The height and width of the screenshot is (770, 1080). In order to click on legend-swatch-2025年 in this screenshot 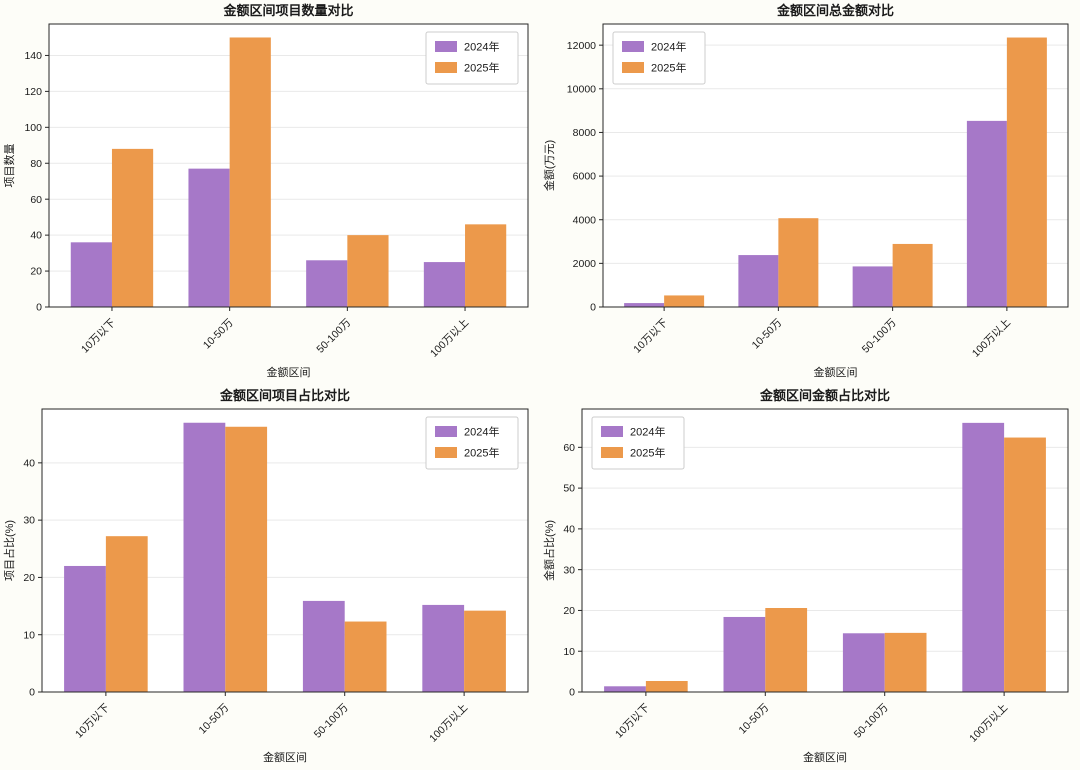, I will do `click(633, 67)`.